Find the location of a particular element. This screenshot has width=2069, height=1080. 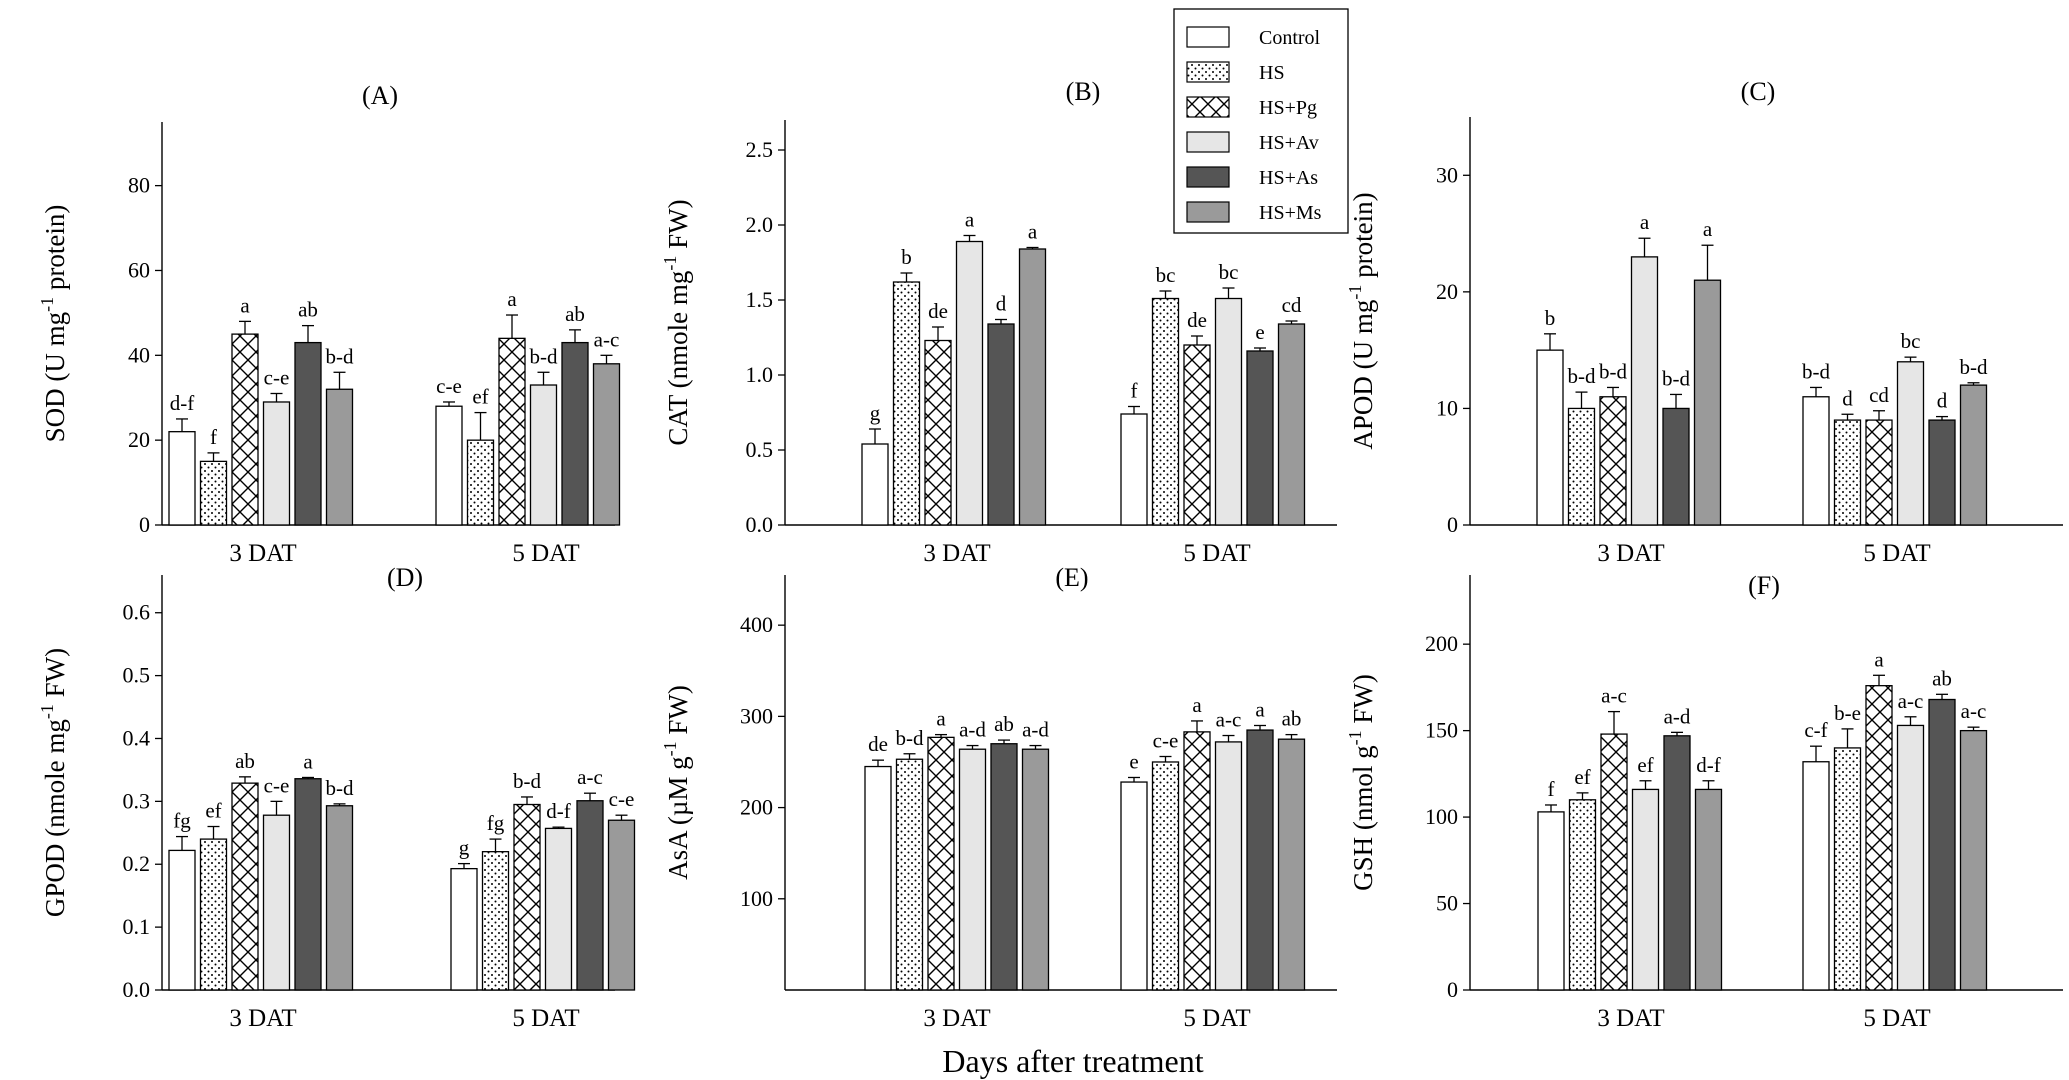

significance-letter: fg is located at coordinates (496, 823).